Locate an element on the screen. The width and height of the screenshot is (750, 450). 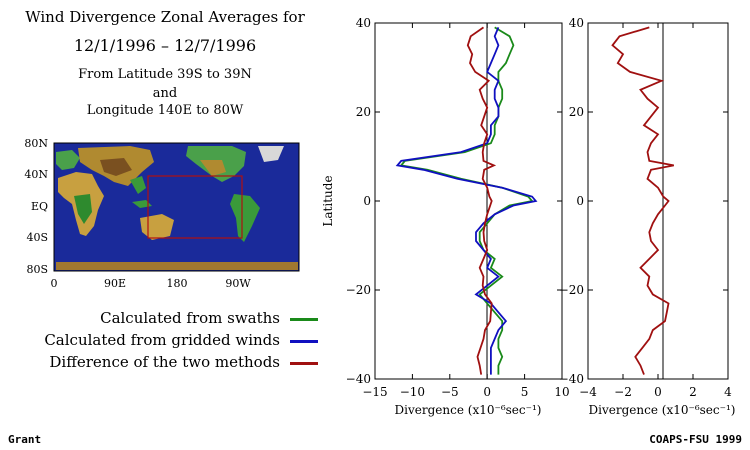
map-lon-ticks: 0 90E 180 90W is located at coordinates (151, 283).